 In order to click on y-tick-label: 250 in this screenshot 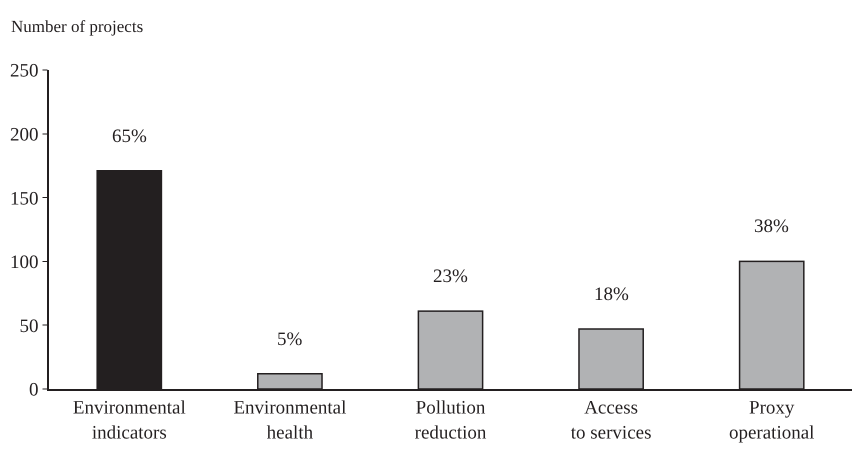, I will do `click(24, 71)`.